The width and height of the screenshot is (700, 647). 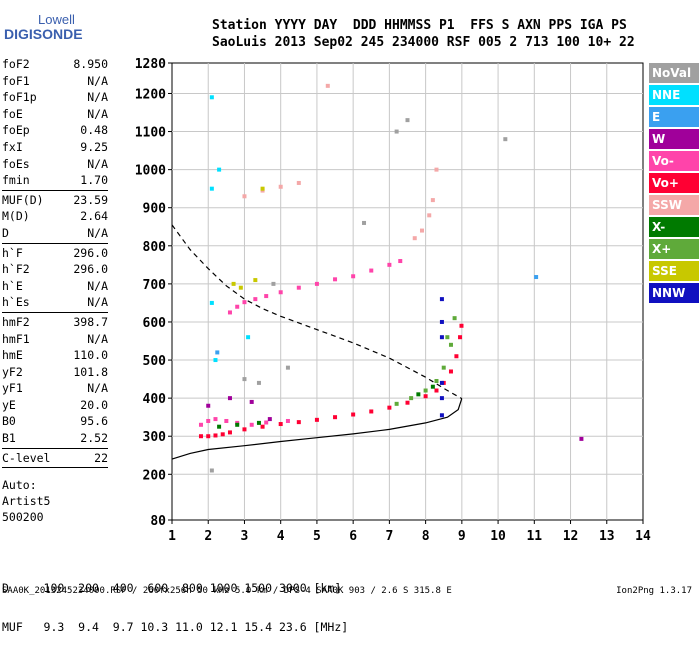 I want to click on y-tick-label: 800, so click(x=155, y=247).